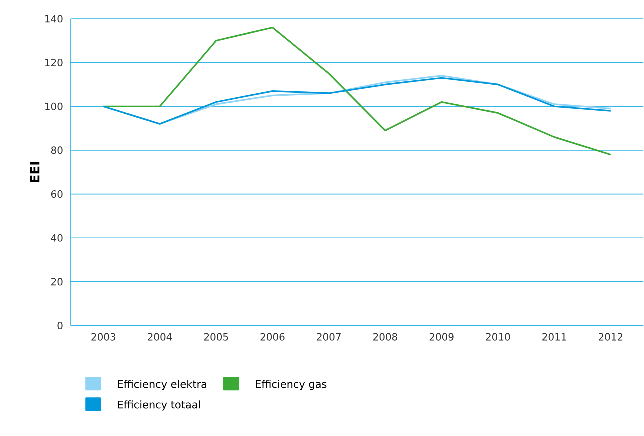 This screenshot has width=644, height=436. Describe the element at coordinates (329, 337) in the screenshot. I see `x-tick-label: 2007` at that location.